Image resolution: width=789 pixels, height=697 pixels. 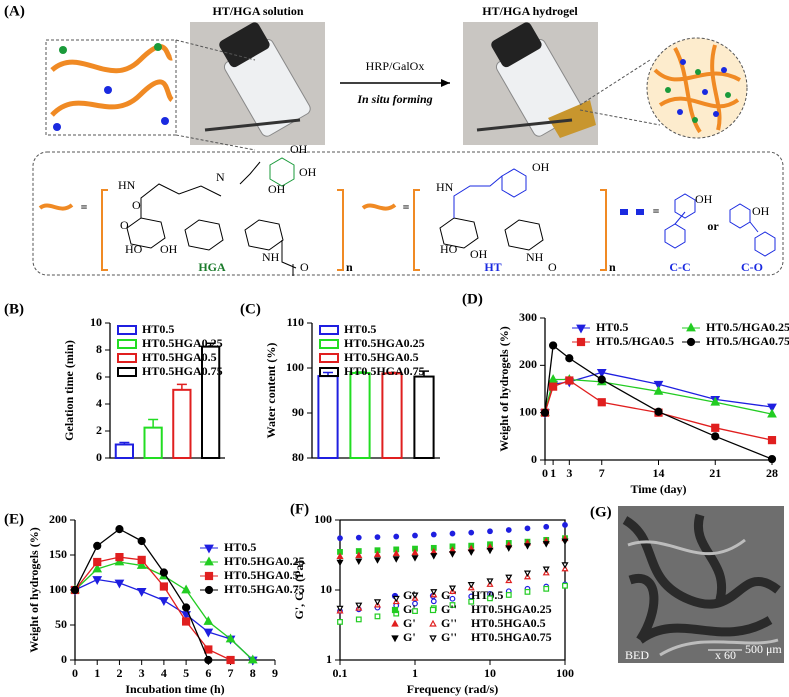 I want to click on x-tick-label: 4, so click(x=164, y=673).